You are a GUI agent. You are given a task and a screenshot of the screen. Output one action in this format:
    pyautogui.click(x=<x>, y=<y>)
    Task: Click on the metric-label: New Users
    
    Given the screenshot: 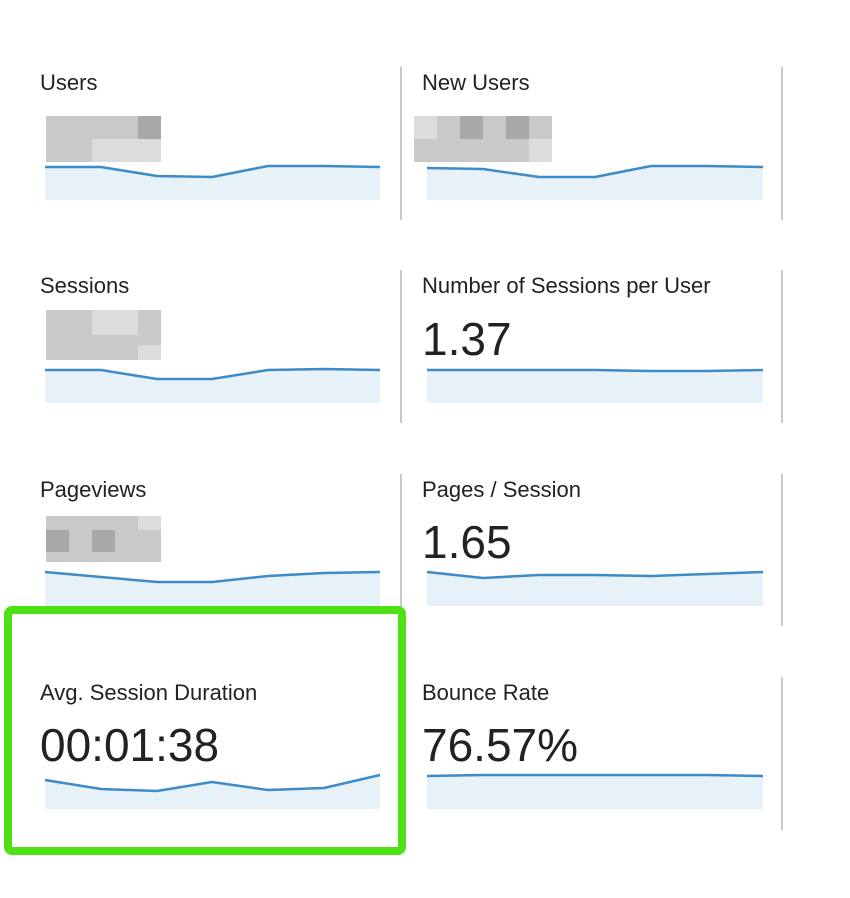 What is the action you would take?
    pyautogui.click(x=476, y=82)
    